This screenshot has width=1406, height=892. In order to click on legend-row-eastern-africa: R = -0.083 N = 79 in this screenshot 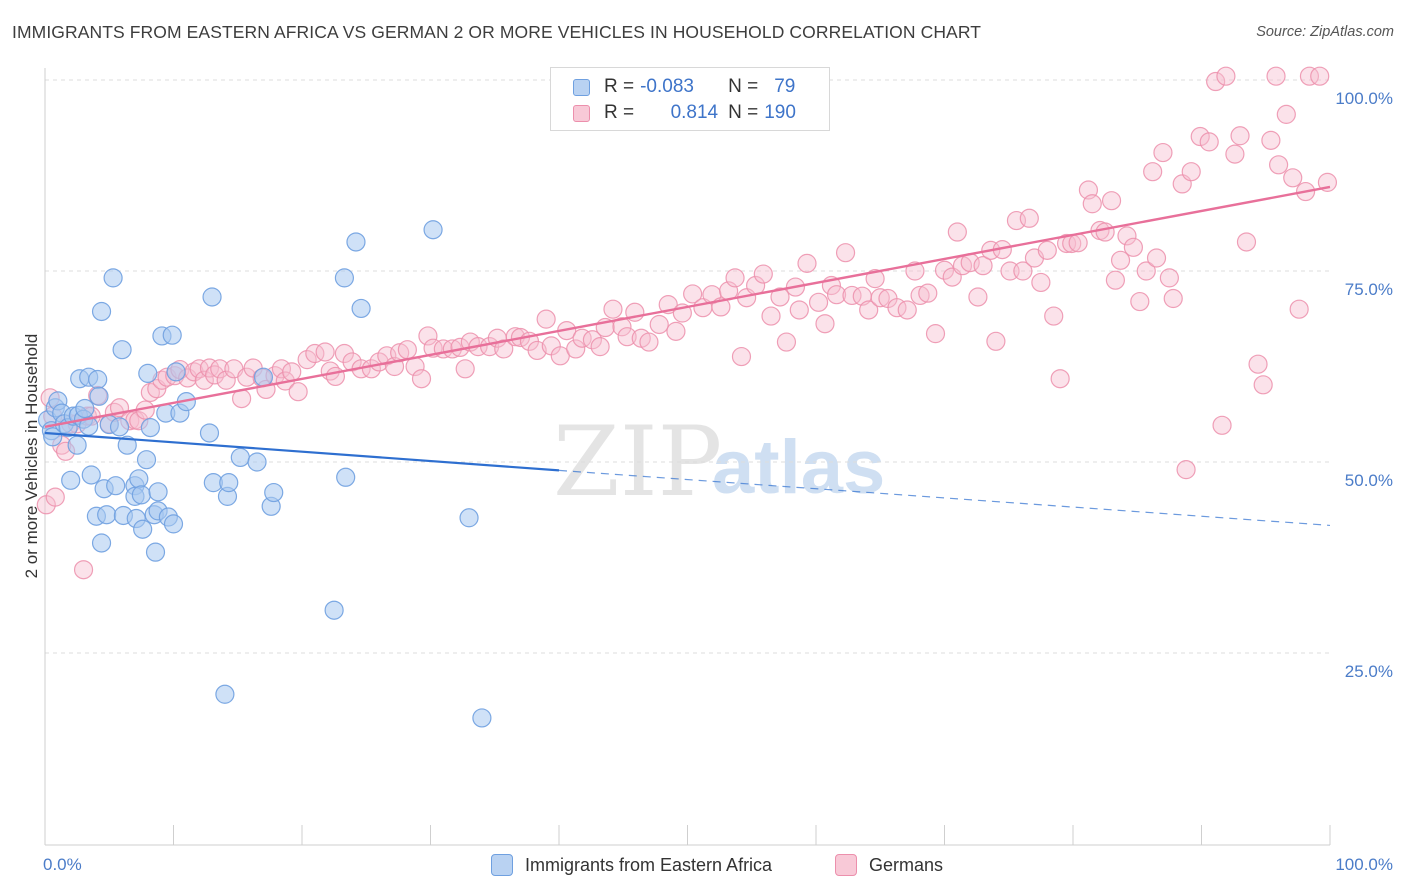, I will do `click(684, 87)`.